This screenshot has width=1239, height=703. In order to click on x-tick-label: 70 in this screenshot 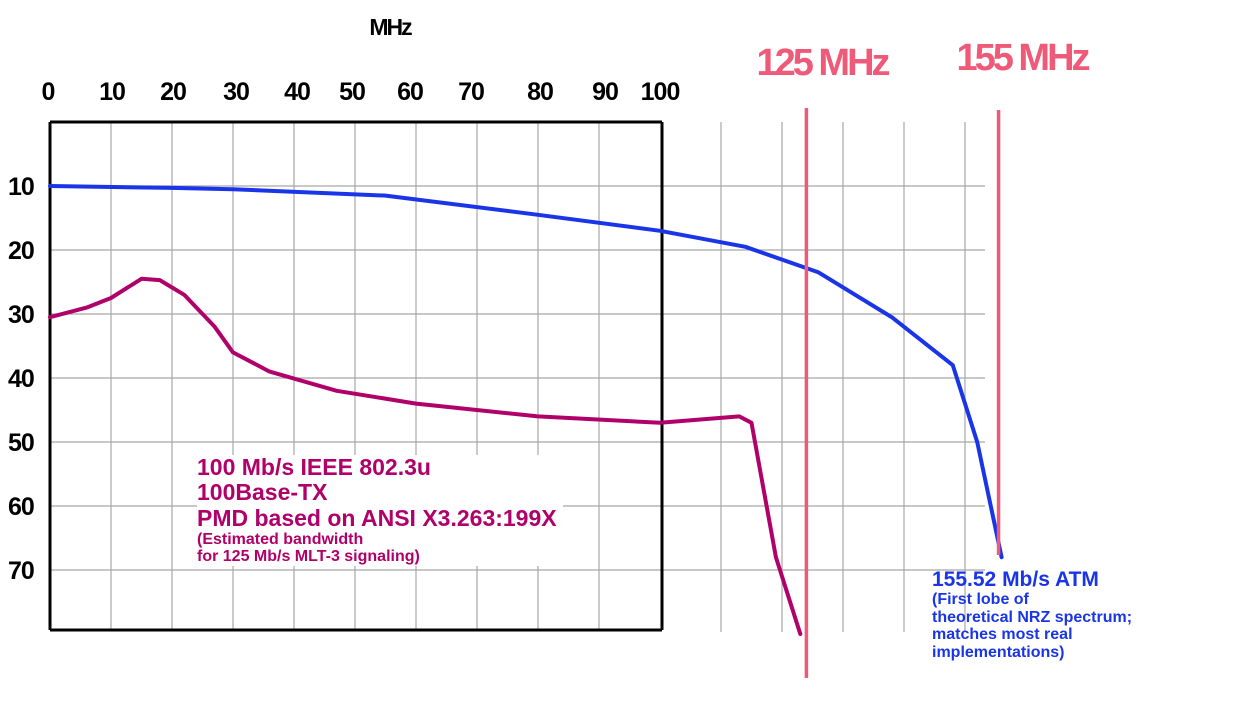, I will do `click(471, 92)`.